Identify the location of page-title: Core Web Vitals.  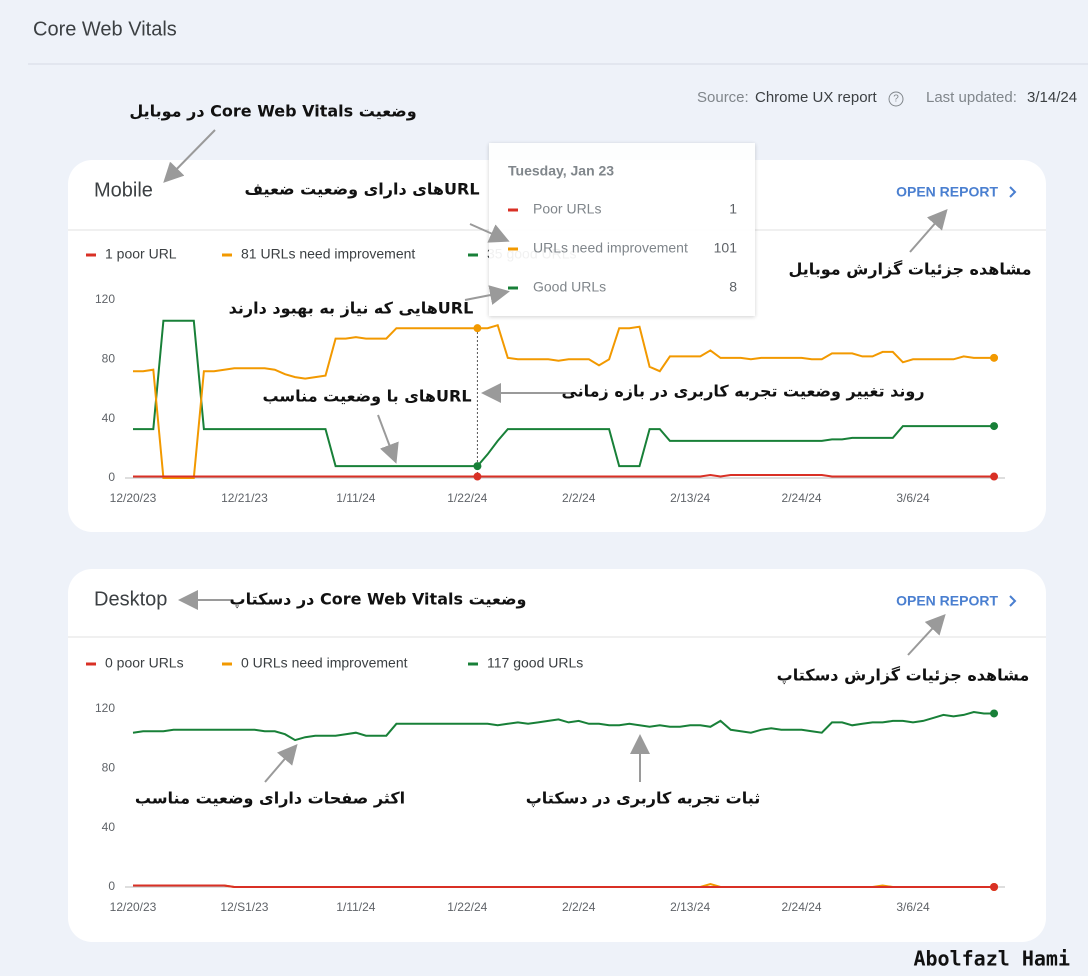
(105, 29).